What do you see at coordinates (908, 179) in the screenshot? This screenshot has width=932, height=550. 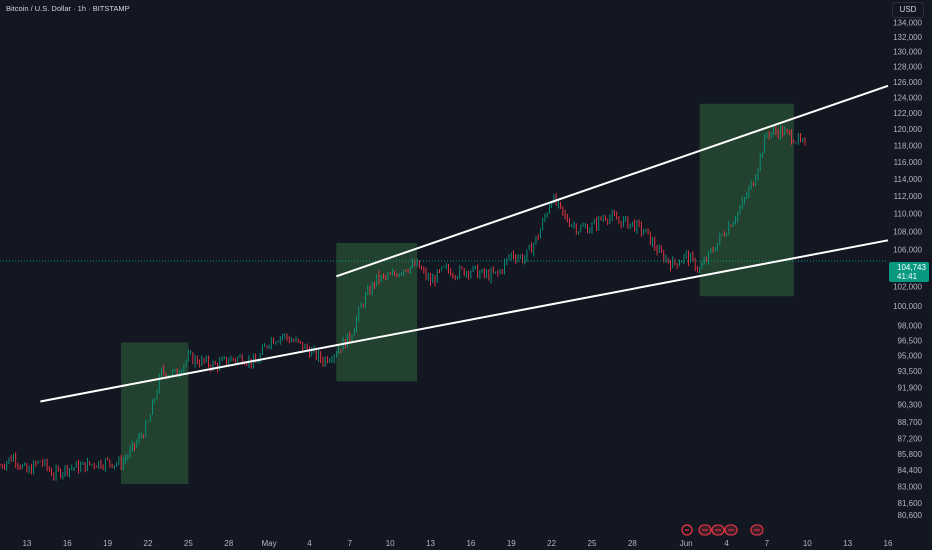 I see `price-tick-label: 114,000` at bounding box center [908, 179].